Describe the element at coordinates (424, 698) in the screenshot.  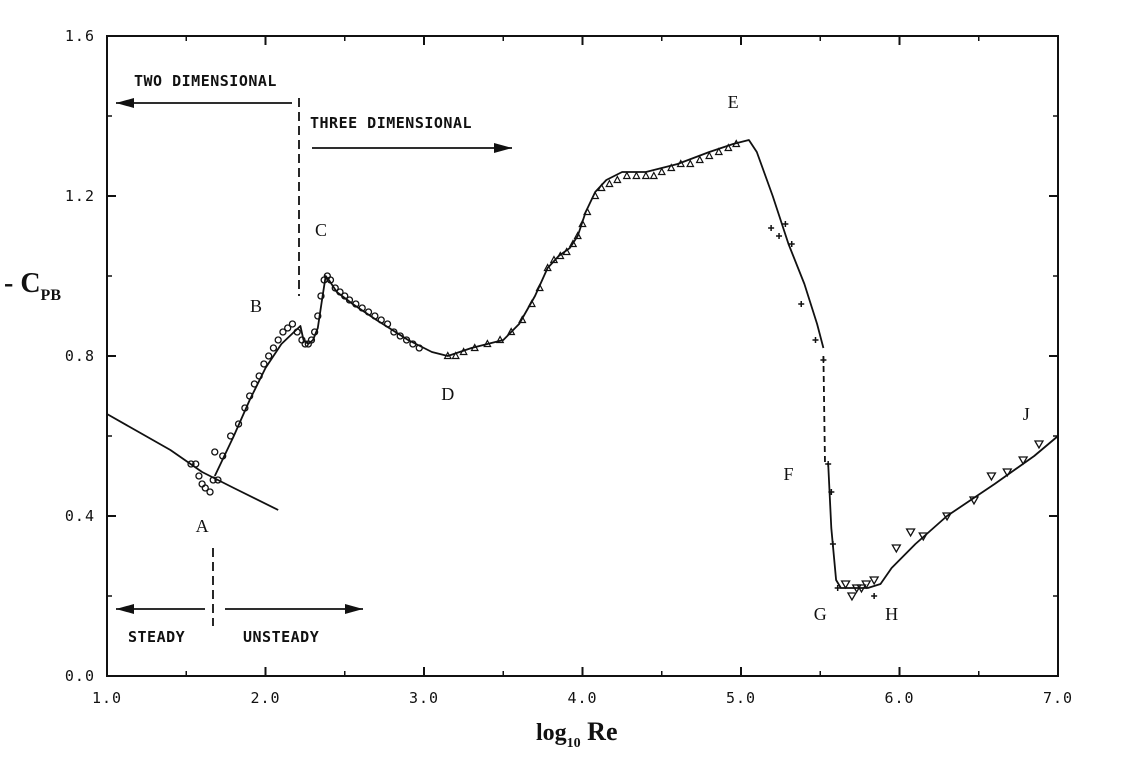
I see `x-tick-label: 3.0` at that location.